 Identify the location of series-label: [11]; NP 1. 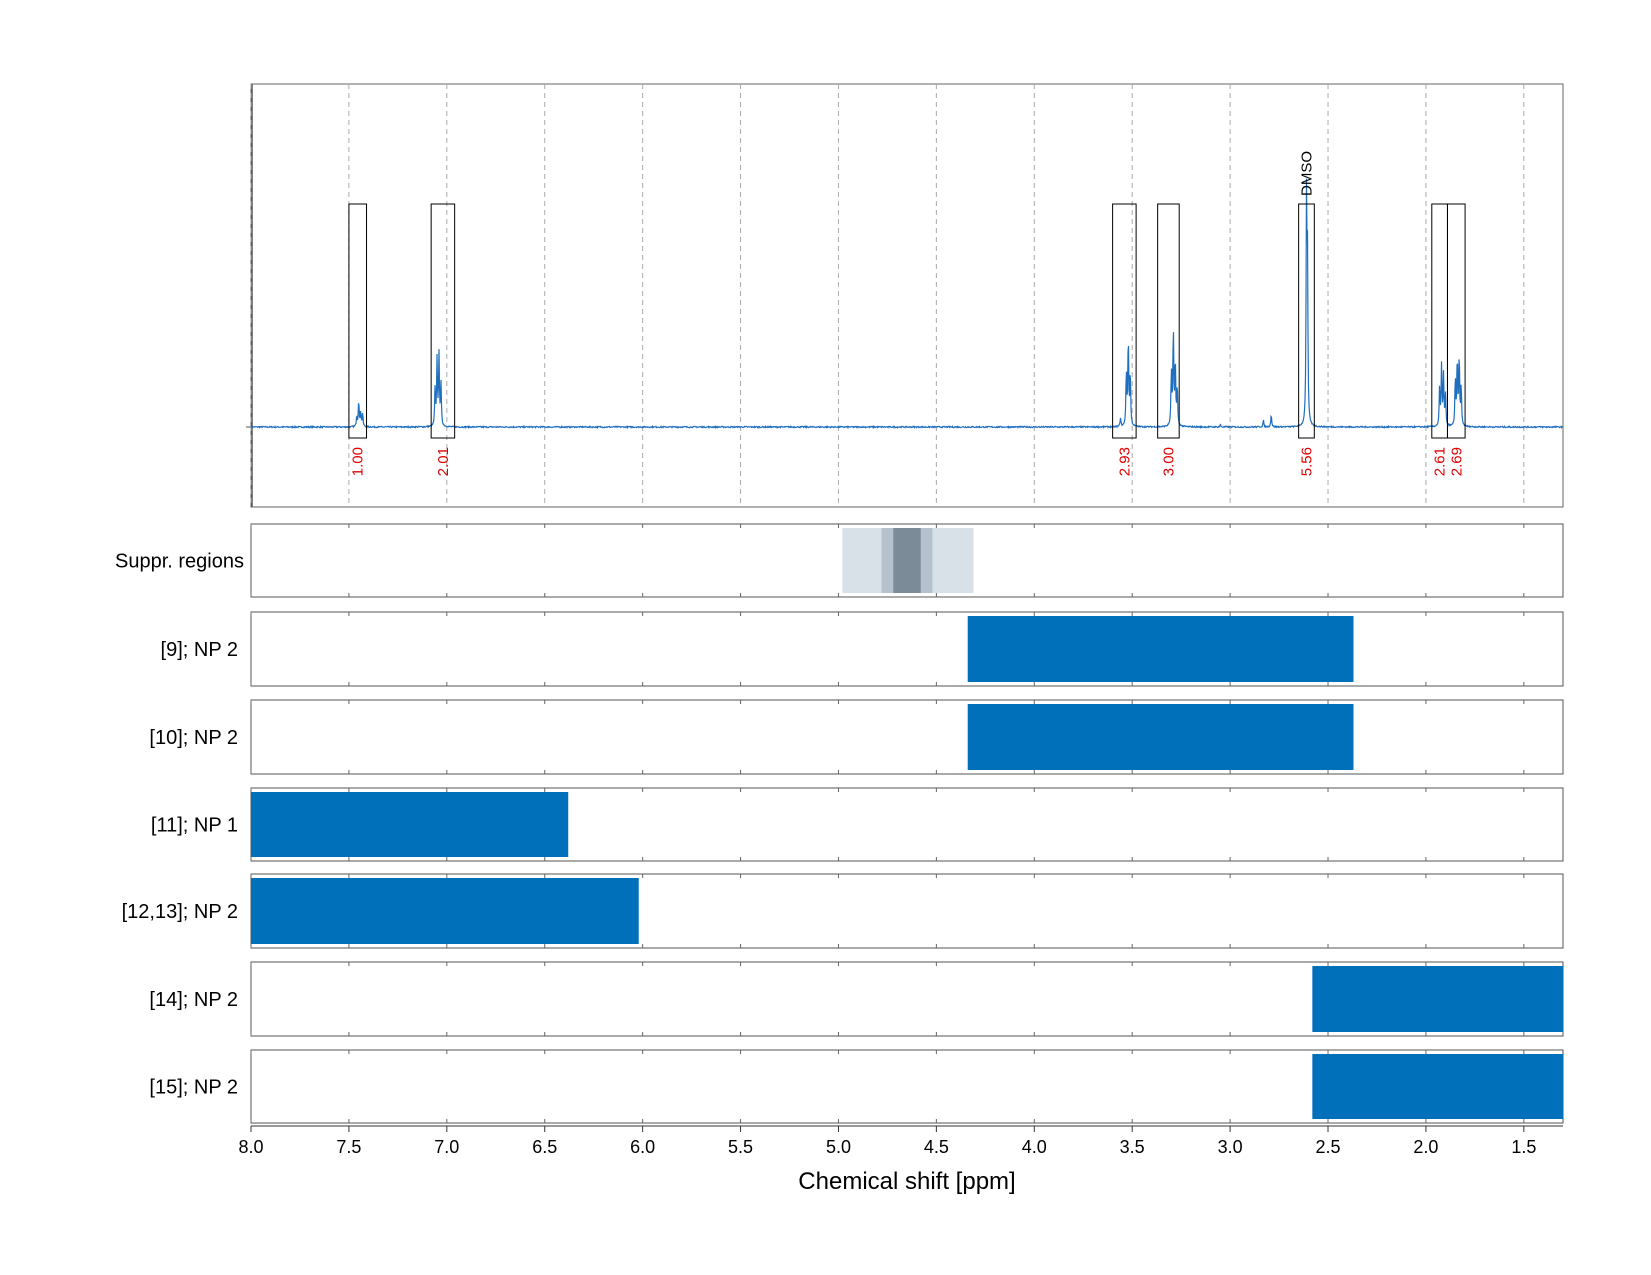
(194, 826).